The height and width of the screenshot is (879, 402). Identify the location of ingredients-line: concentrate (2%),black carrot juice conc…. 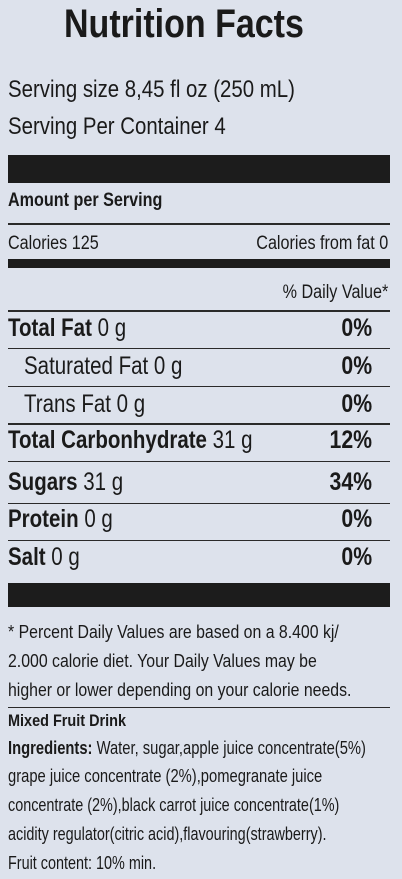
(174, 805).